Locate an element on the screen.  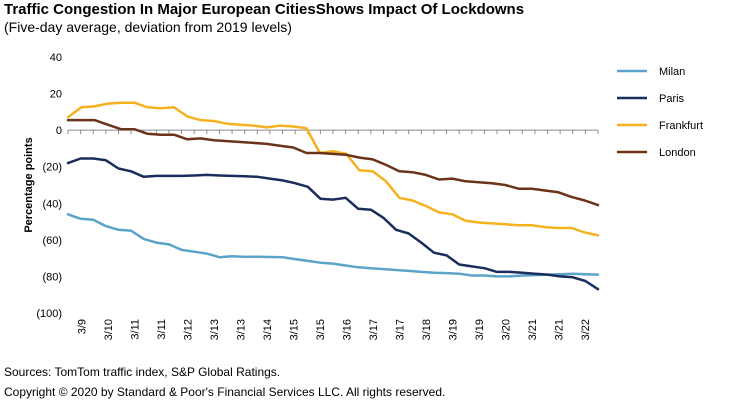
x-tick-label: 3/9 is located at coordinates (82, 326).